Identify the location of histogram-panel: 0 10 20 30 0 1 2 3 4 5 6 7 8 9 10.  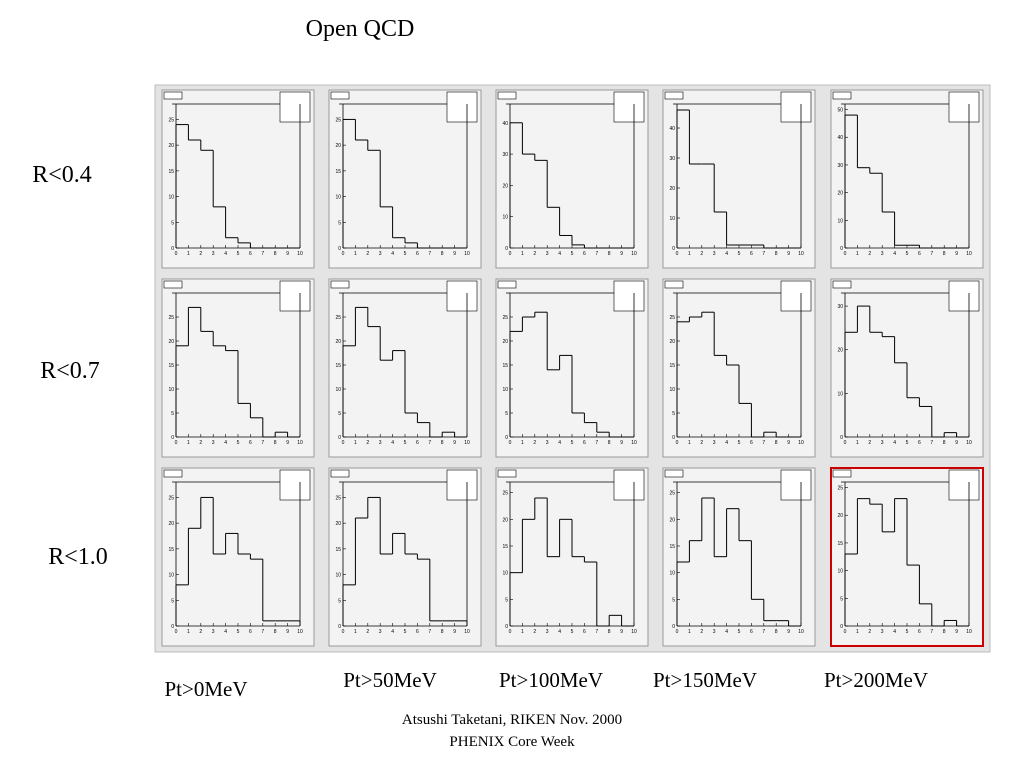
(907, 368).